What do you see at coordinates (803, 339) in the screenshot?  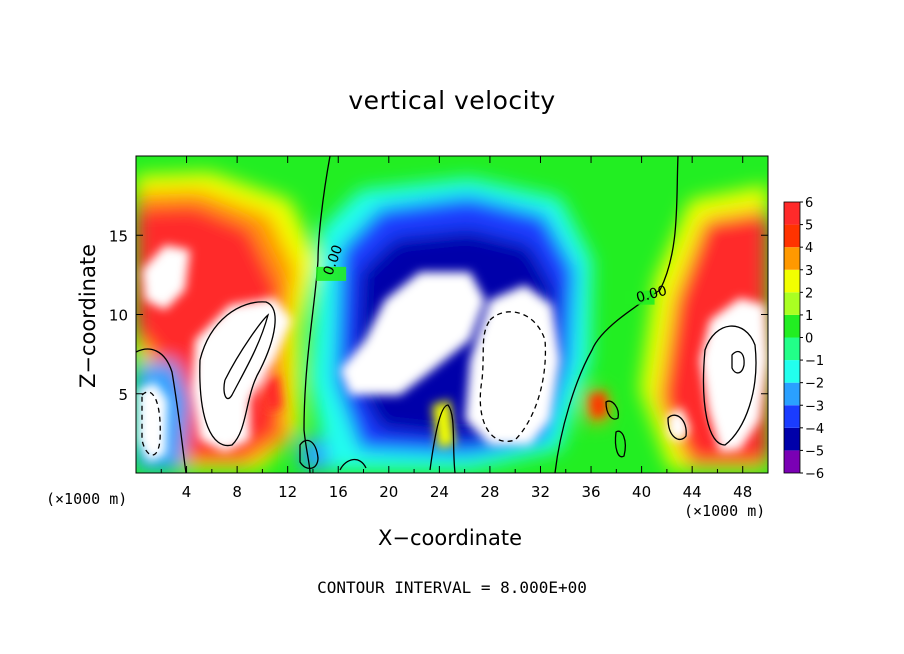 I see `colorbar: 6 5 4 3 2 1 0 −1 −2 −3 −4 −5 −6` at bounding box center [803, 339].